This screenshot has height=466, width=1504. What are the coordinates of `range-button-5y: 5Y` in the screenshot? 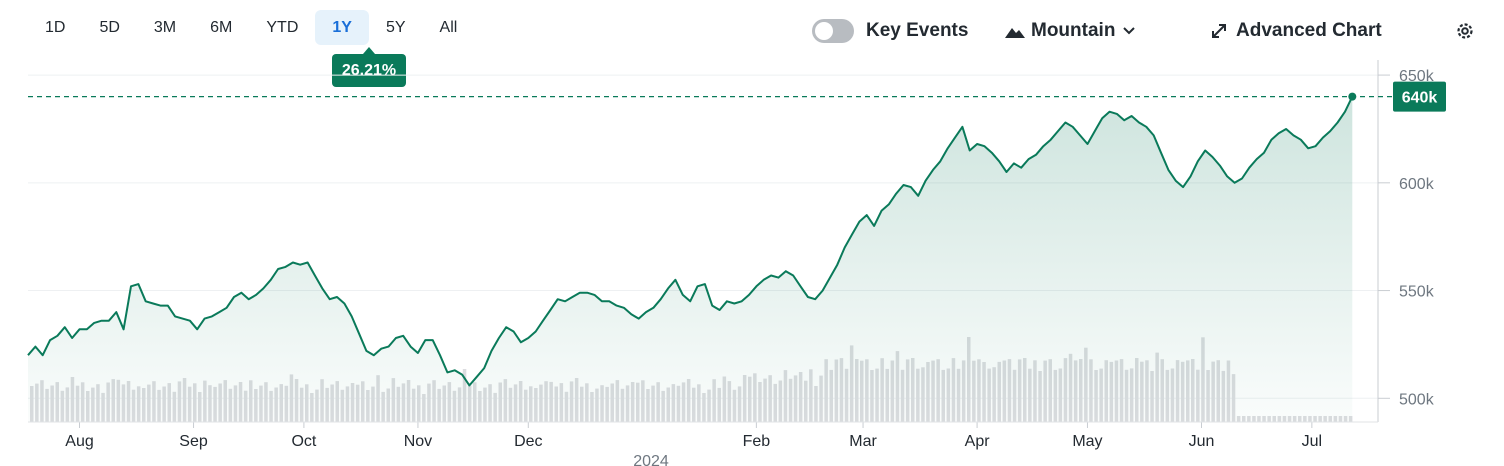 It's located at (395, 27).